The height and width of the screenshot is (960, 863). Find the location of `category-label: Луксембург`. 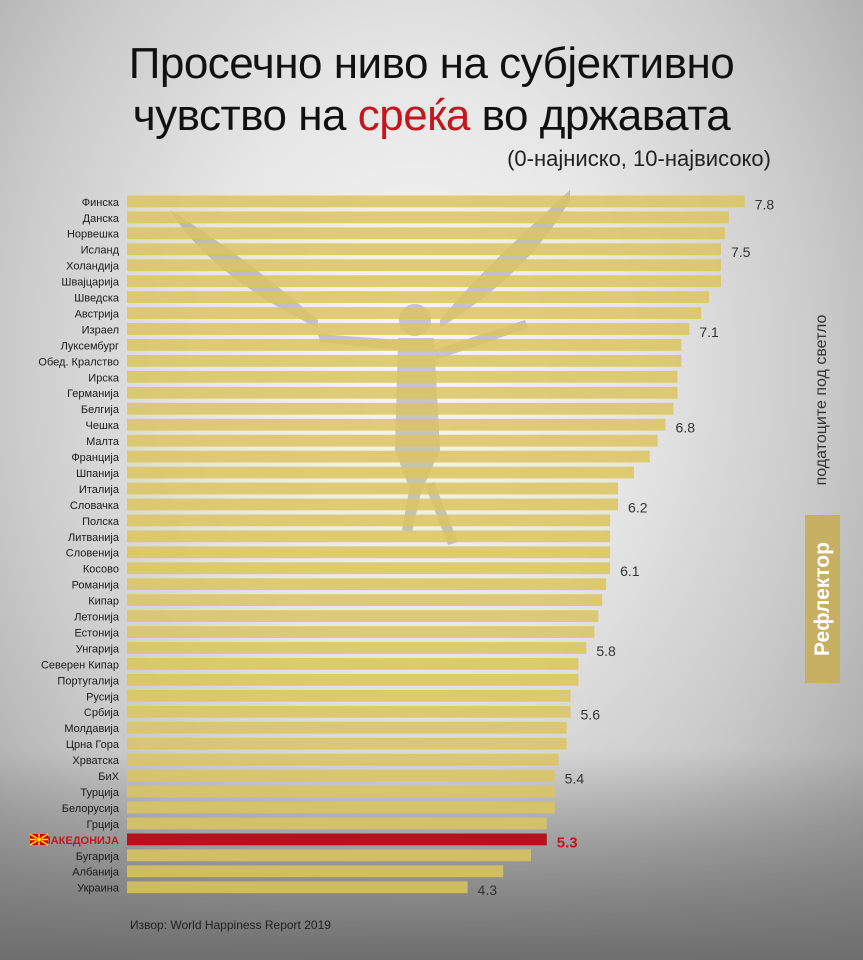

category-label: Луксембург is located at coordinates (90, 346).